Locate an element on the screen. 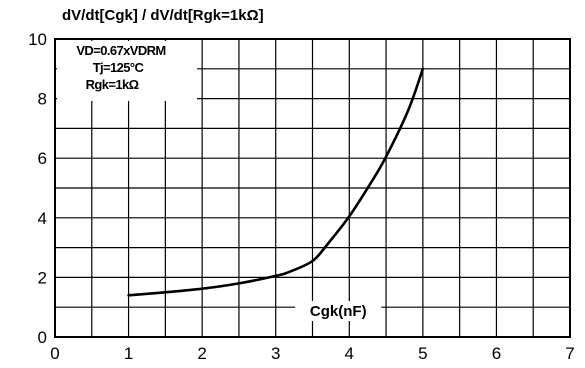 This screenshot has width=585, height=368. y-tick-label: 8 is located at coordinates (42, 99).